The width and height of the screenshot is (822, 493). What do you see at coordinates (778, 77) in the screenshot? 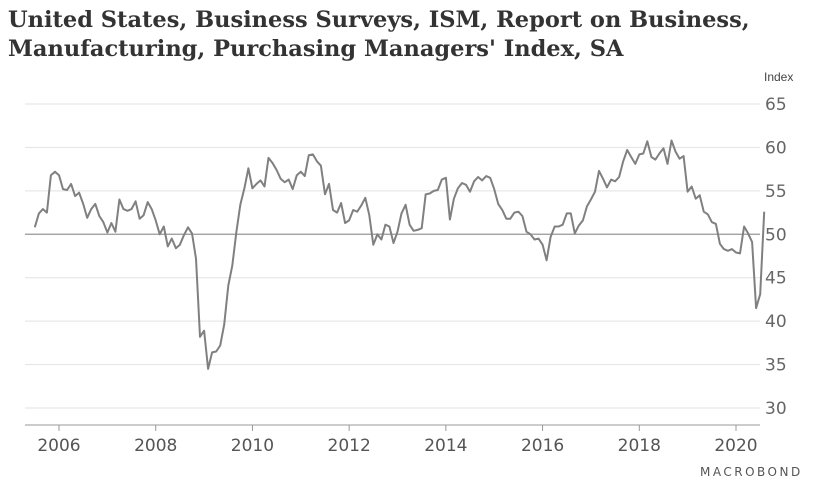
I see `y-axis-unit-label: Index` at bounding box center [778, 77].